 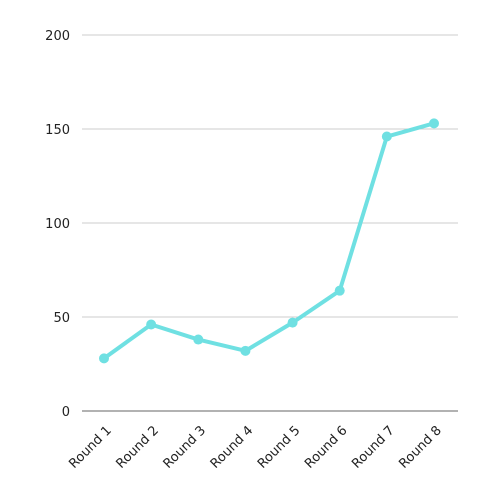 What do you see at coordinates (57, 36) in the screenshot?
I see `y-tick-label-200: 200` at bounding box center [57, 36].